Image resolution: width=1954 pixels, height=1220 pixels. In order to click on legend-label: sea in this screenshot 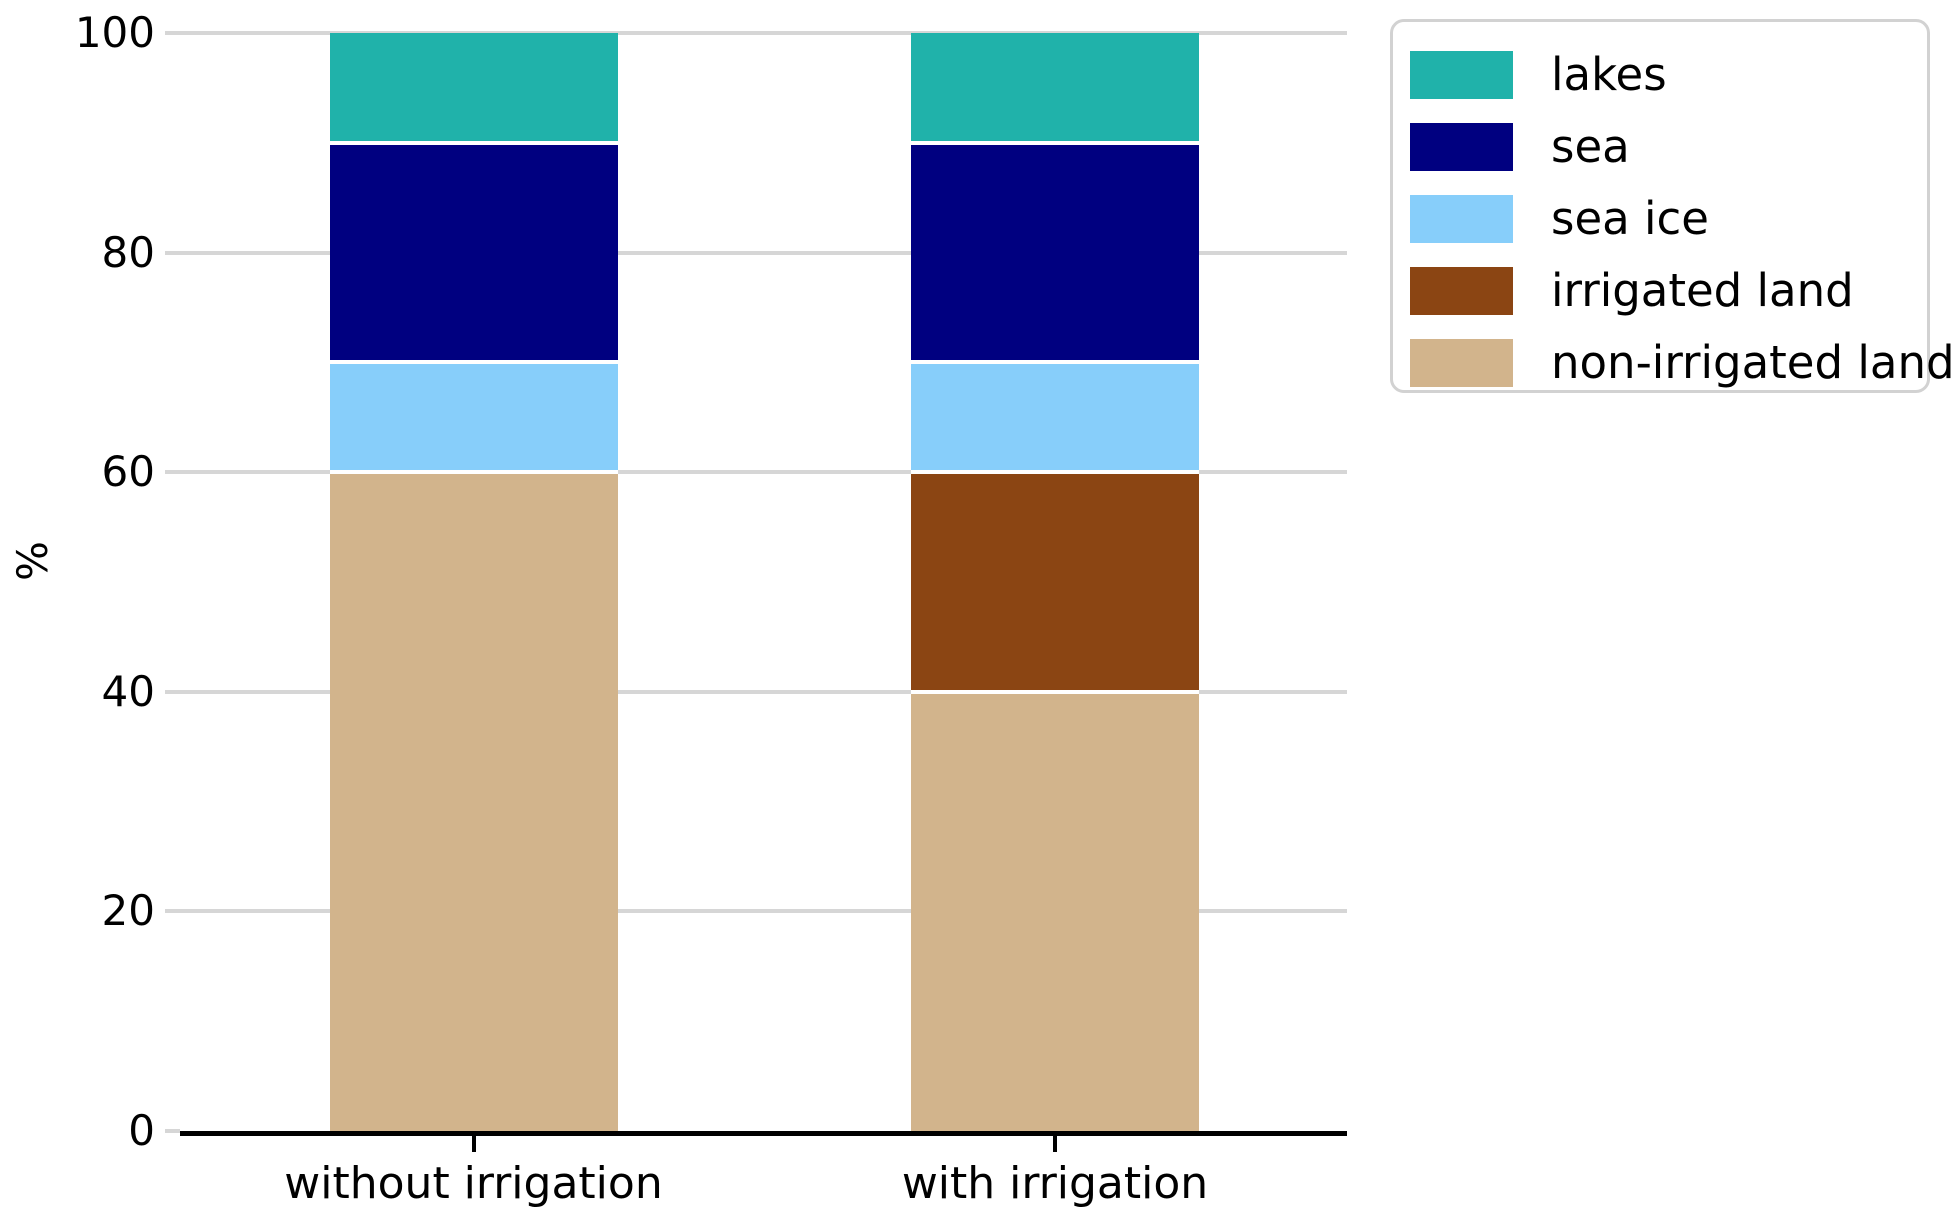, I will do `click(1590, 146)`.